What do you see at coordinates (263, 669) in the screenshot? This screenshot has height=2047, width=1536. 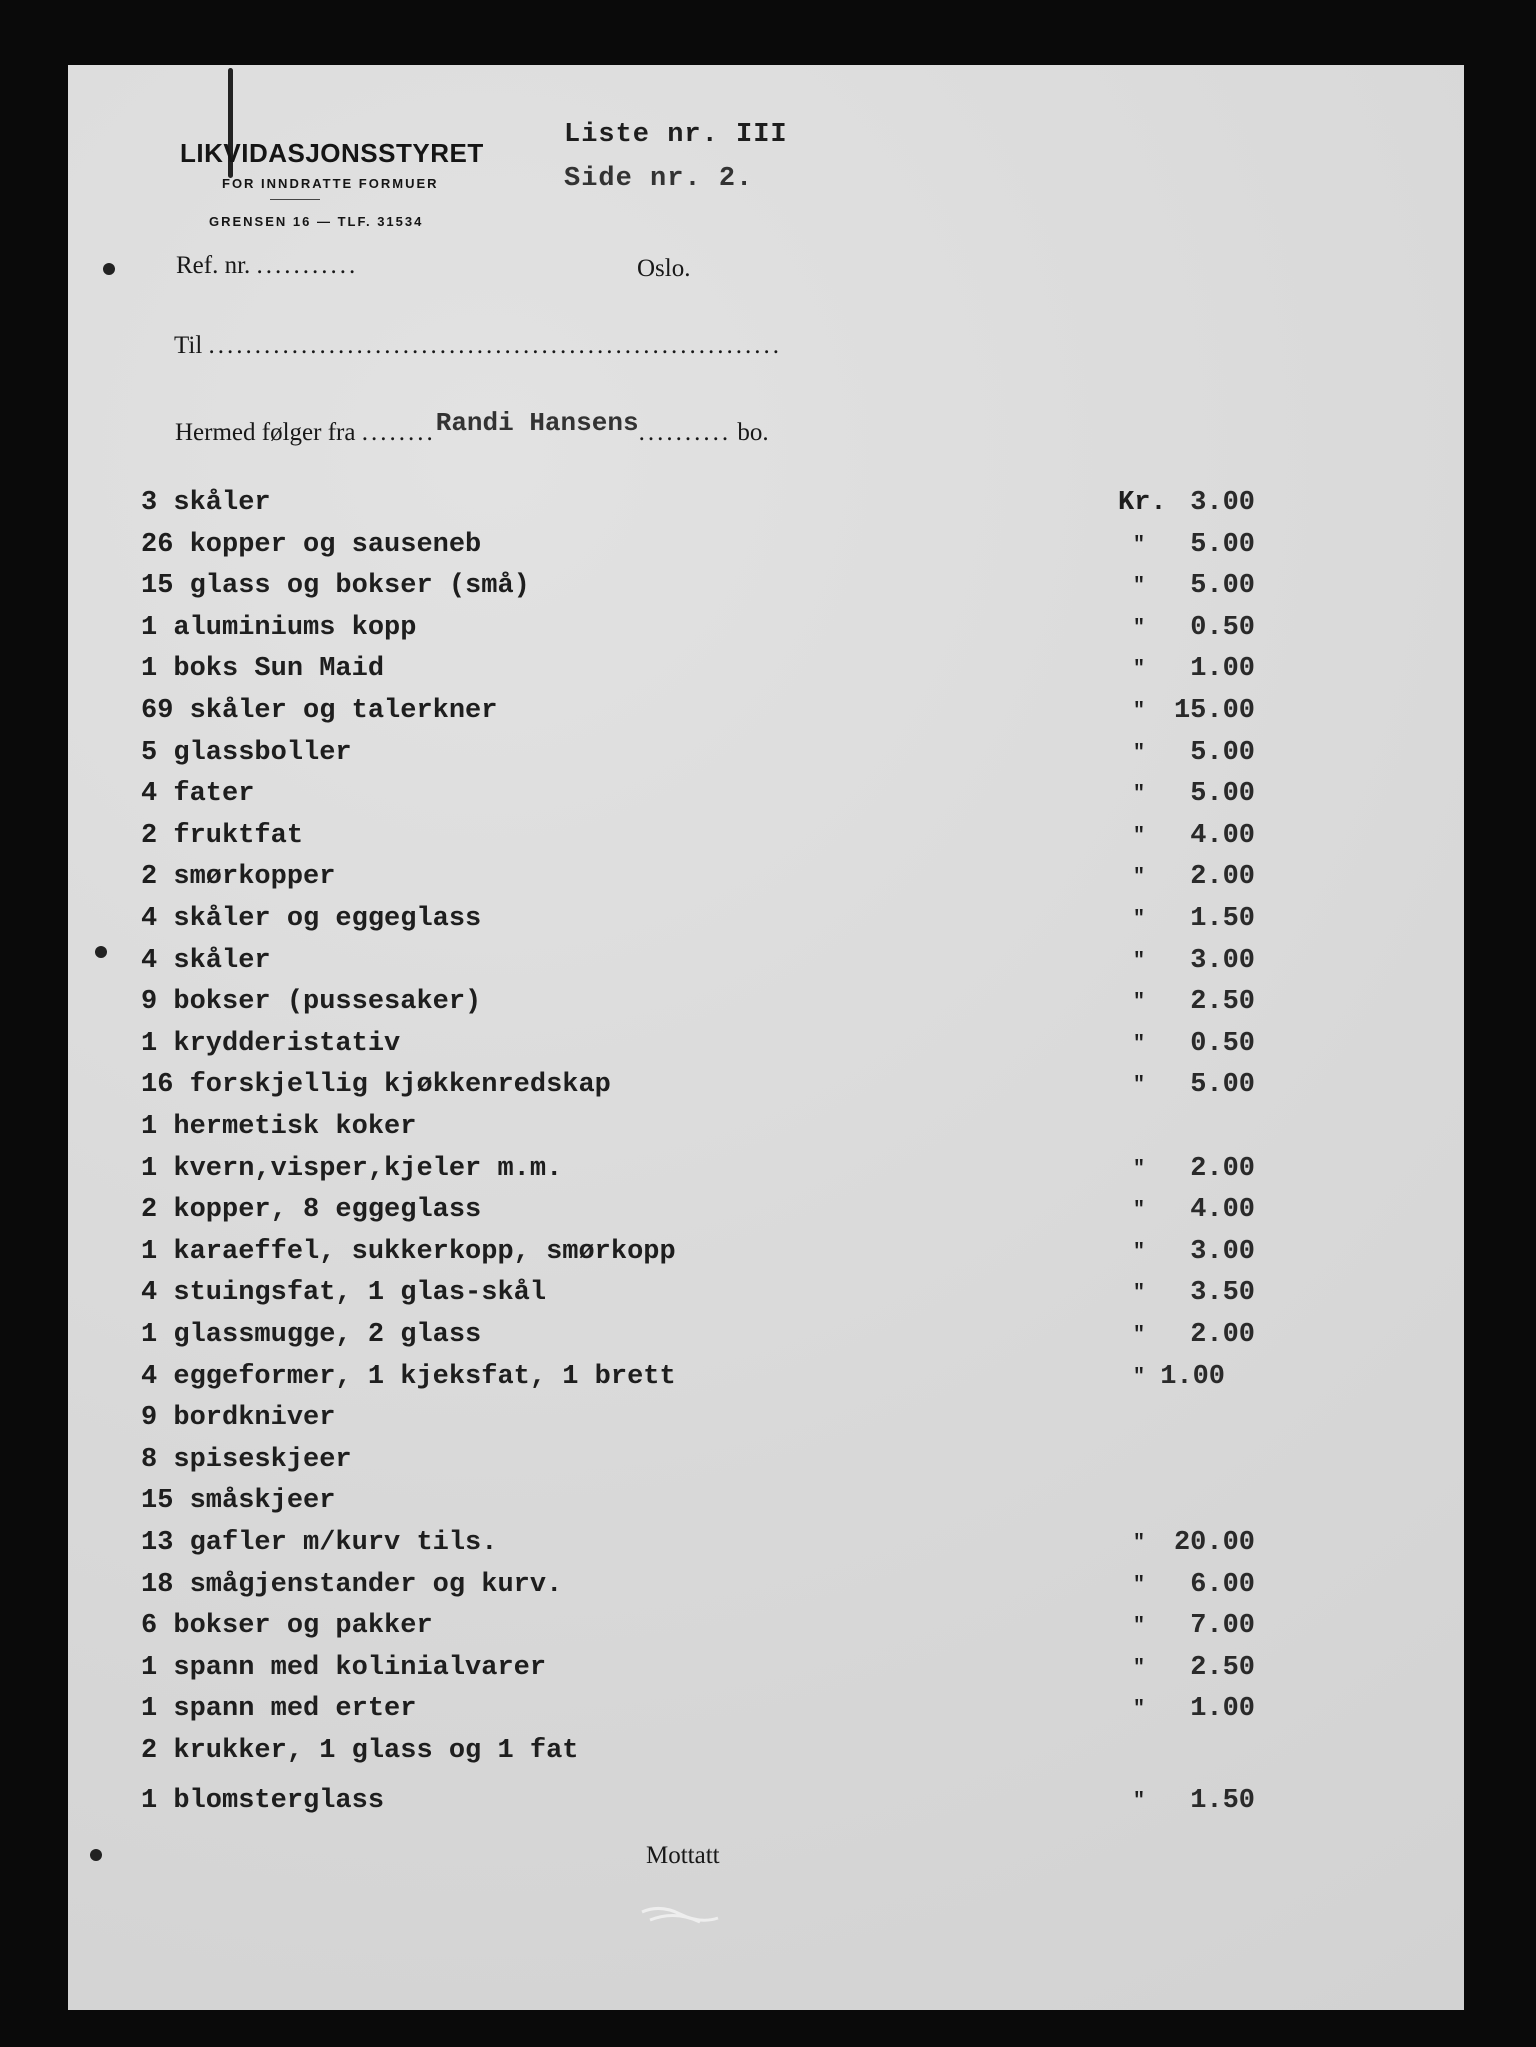 I see `item-row: 1 boks Sun Maid` at bounding box center [263, 669].